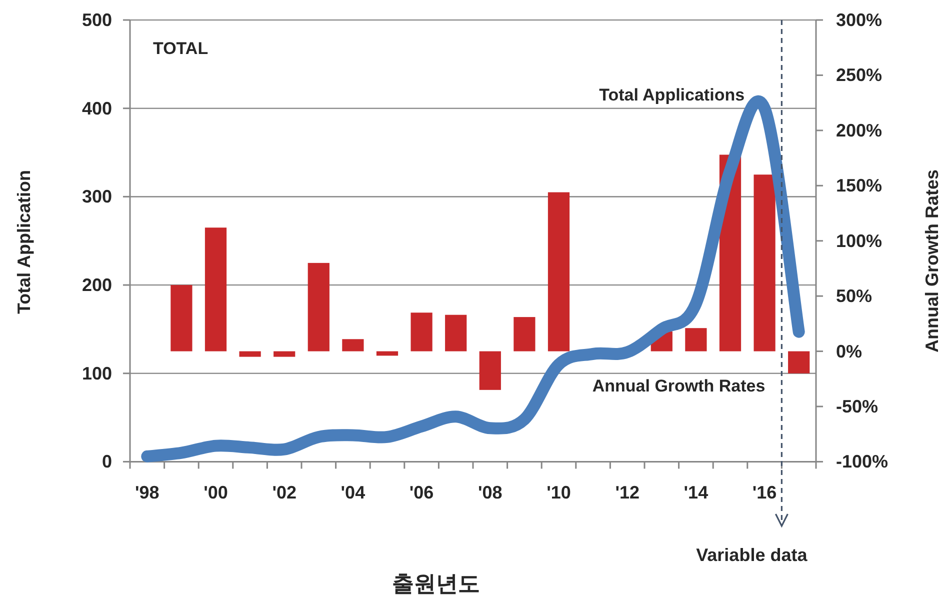 The height and width of the screenshot is (598, 943). What do you see at coordinates (862, 462) in the screenshot?
I see `y2-tick-label: -100%` at bounding box center [862, 462].